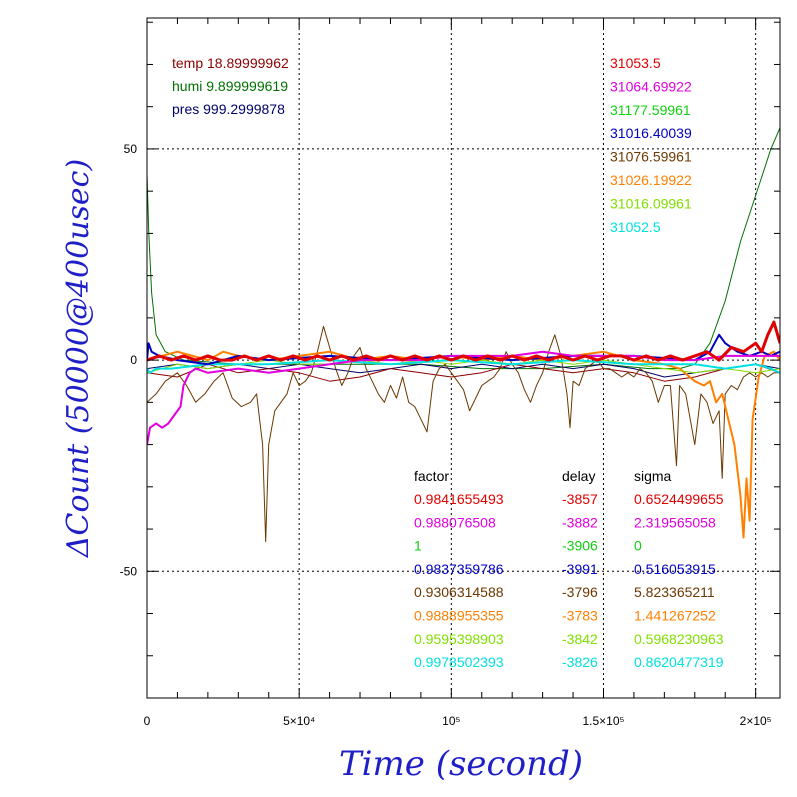  I want to click on fit-table-cell: 0.9841655493, so click(459, 499).